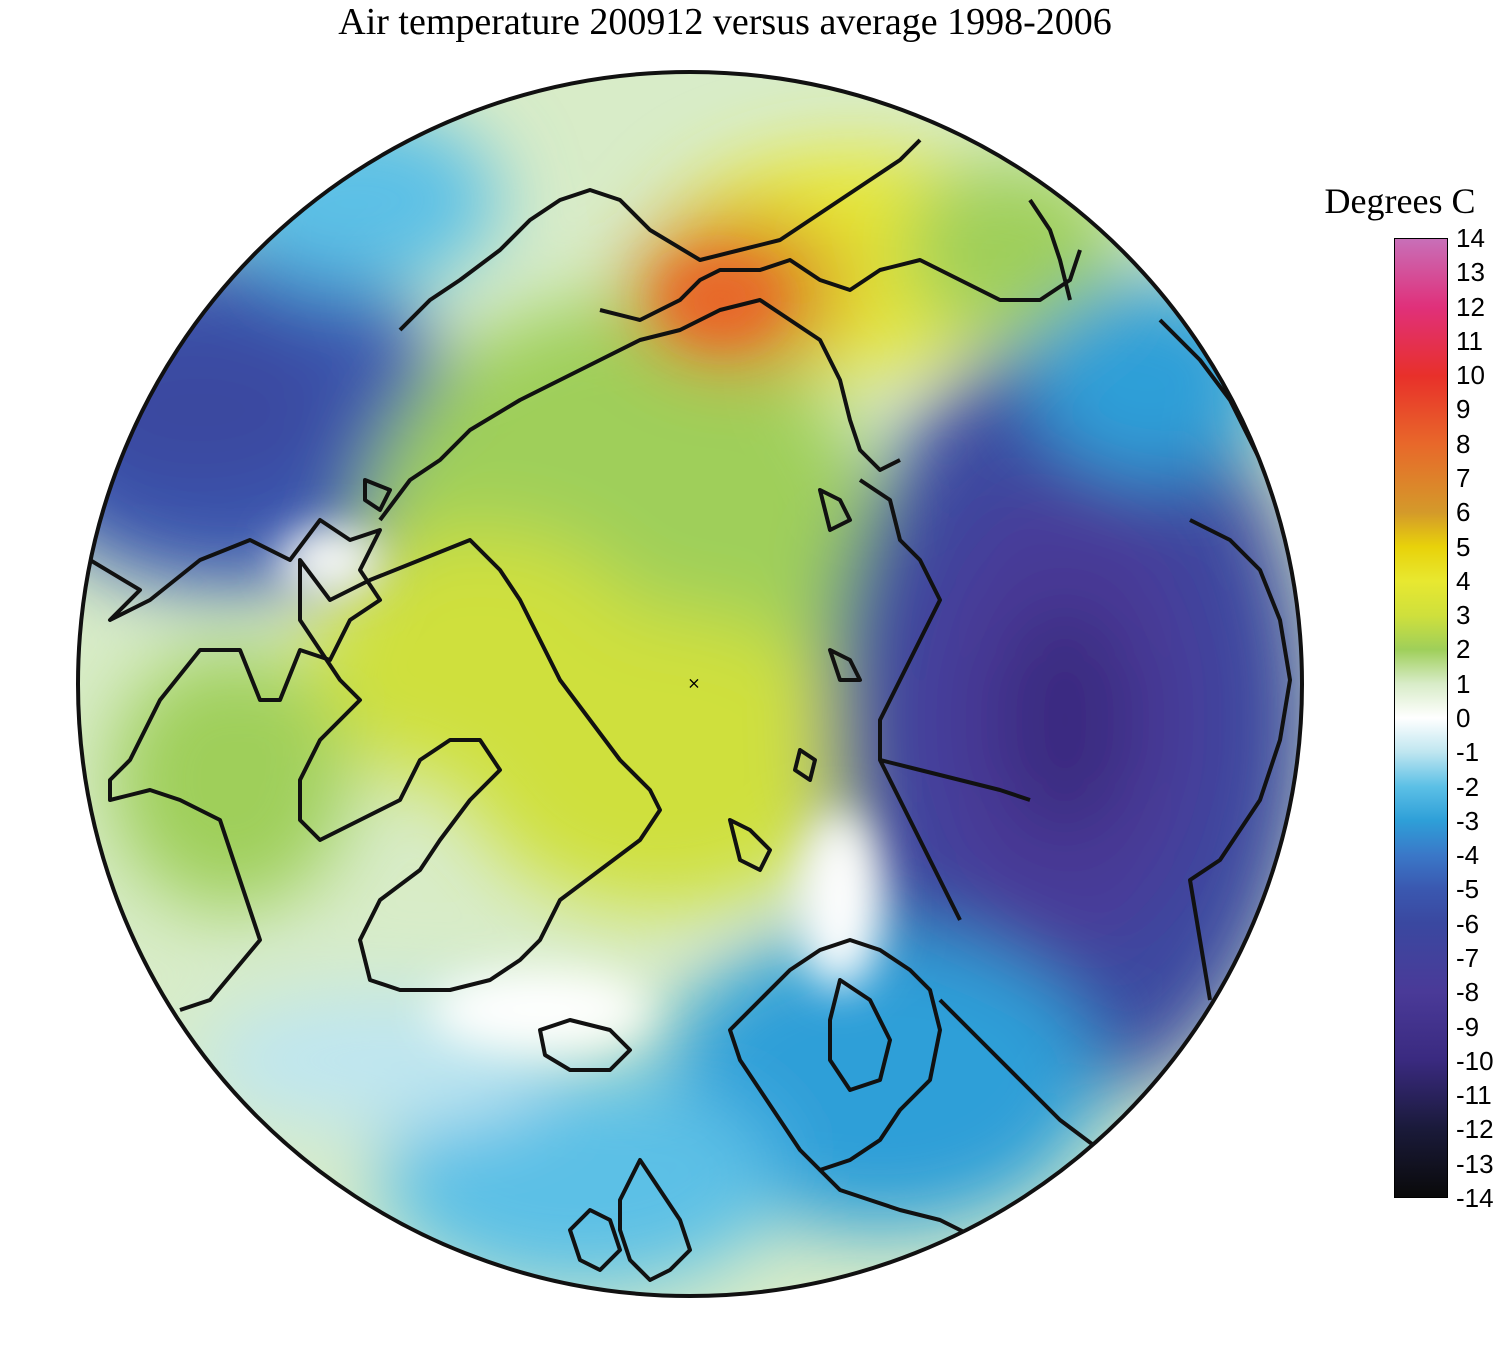  What do you see at coordinates (1468, 923) in the screenshot?
I see `legend-tick-label: -6` at bounding box center [1468, 923].